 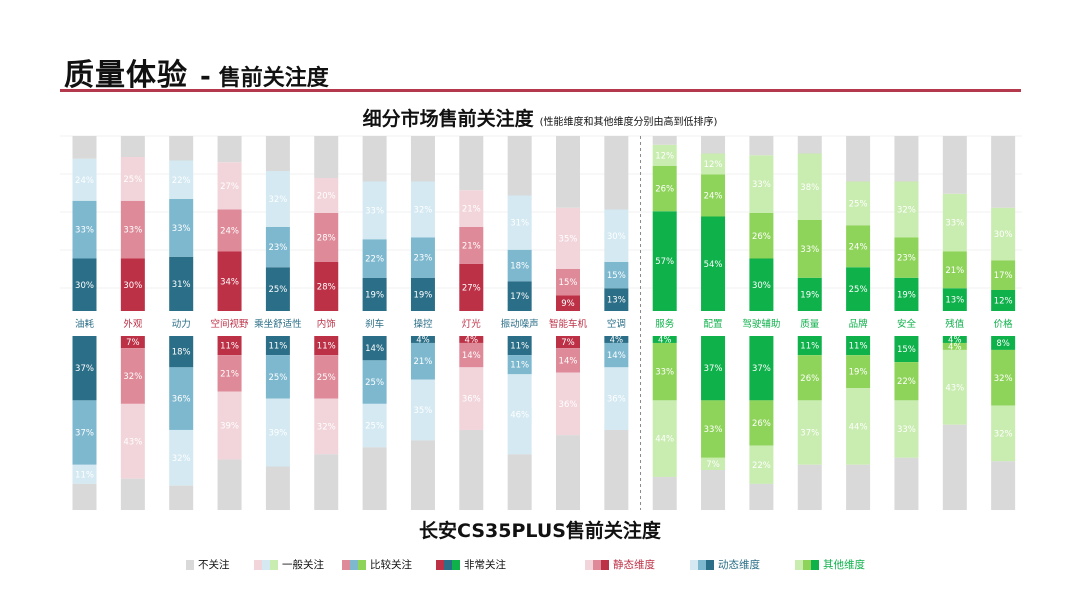 What do you see at coordinates (326, 197) in the screenshot?
I see `data-label: 20%` at bounding box center [326, 197].